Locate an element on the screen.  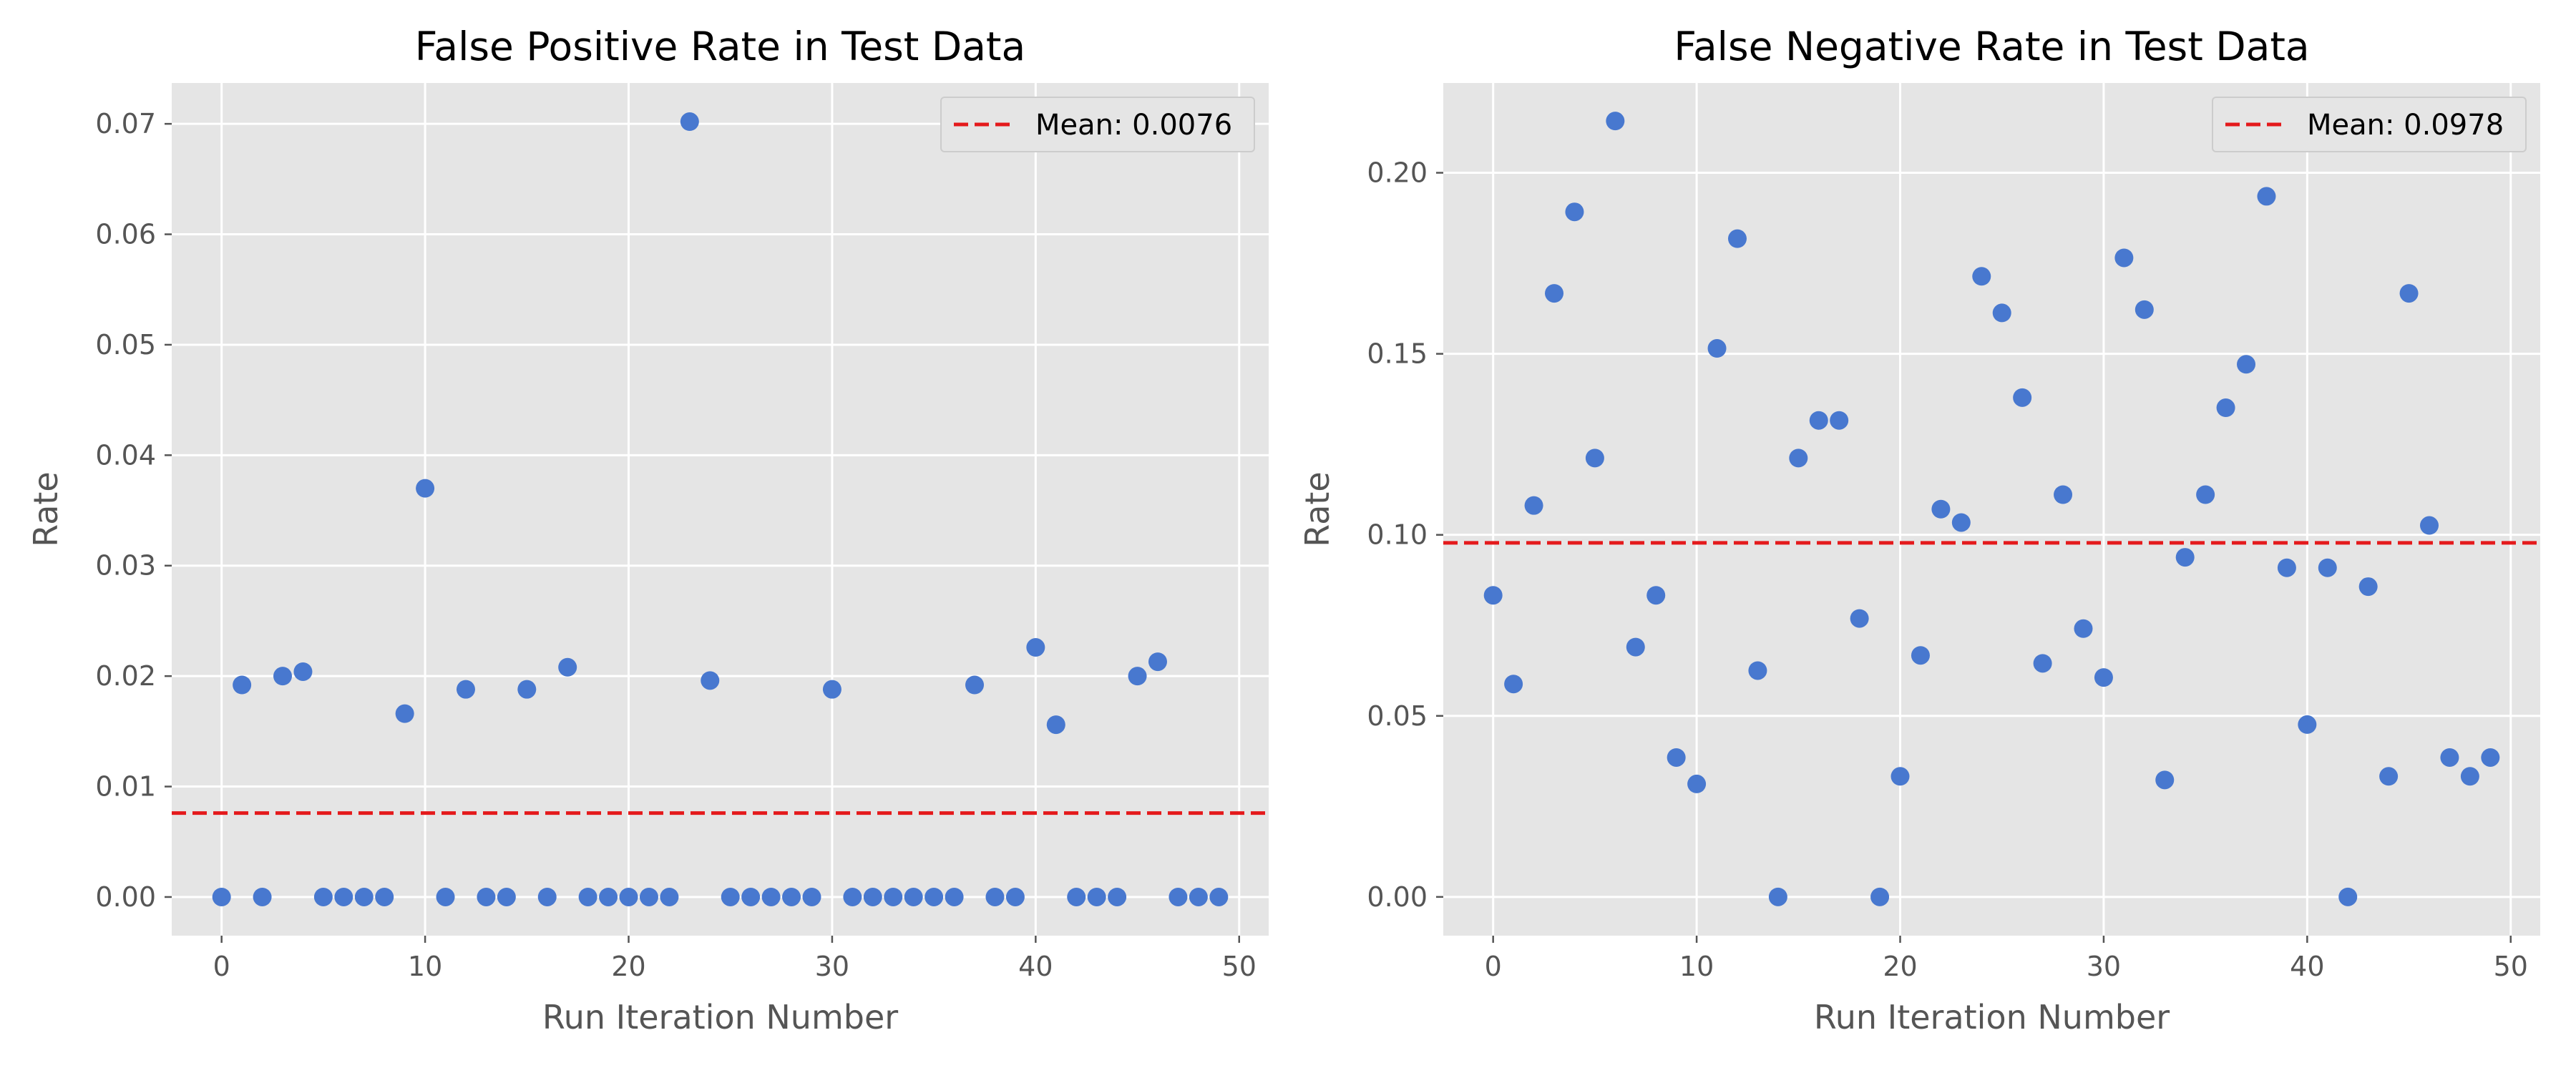
y-tick-label: 0.06 is located at coordinates (125, 234).